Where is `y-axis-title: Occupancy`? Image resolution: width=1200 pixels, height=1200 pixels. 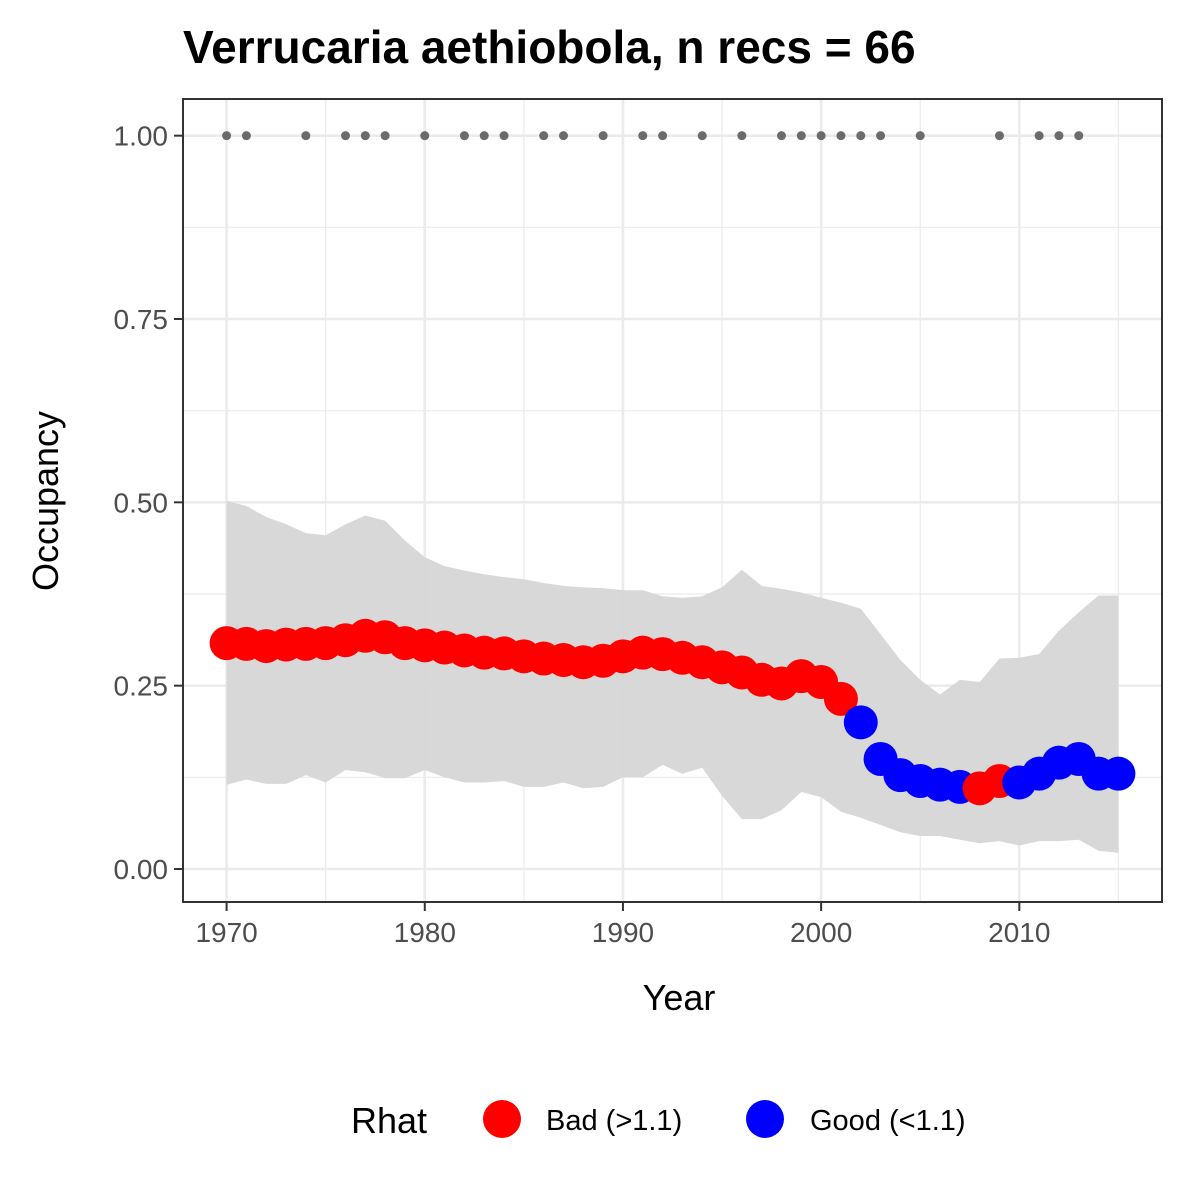
y-axis-title: Occupancy is located at coordinates (45, 501).